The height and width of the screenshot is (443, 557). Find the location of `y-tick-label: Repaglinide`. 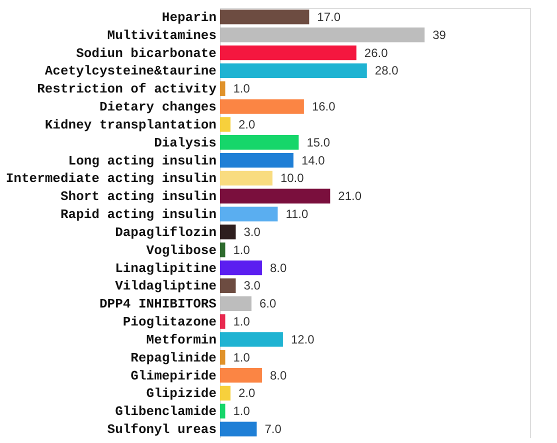

y-tick-label: Repaglinide is located at coordinates (173, 358).